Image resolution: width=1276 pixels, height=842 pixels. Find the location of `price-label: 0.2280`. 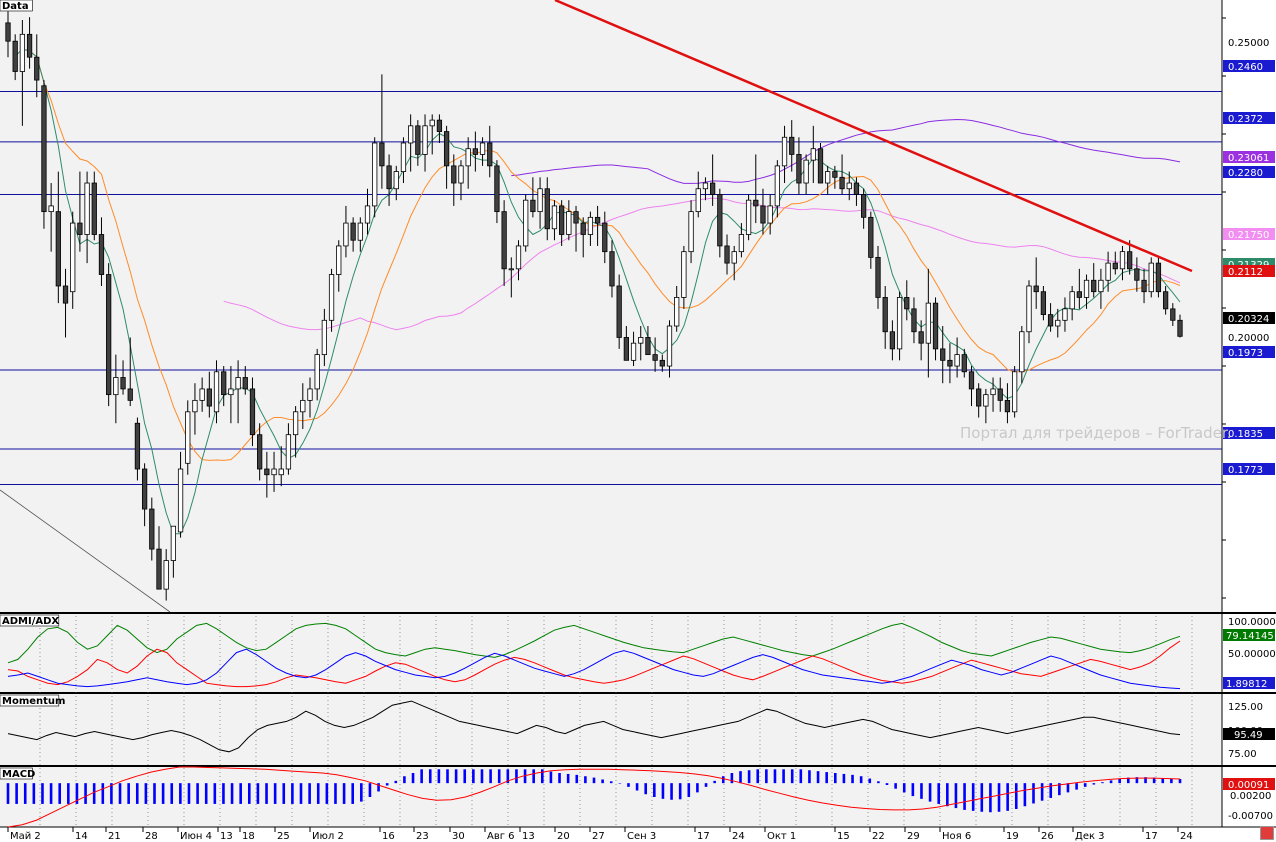

price-label: 0.2280 is located at coordinates (1245, 173).